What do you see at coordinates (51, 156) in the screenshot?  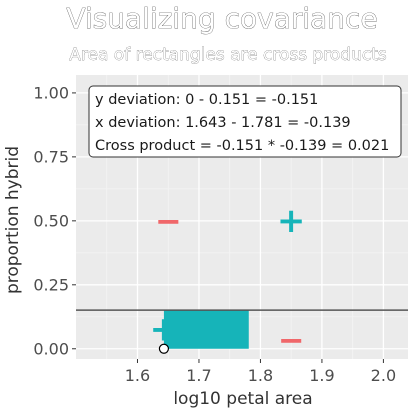 I see `y-tick-label: 0.75` at bounding box center [51, 156].